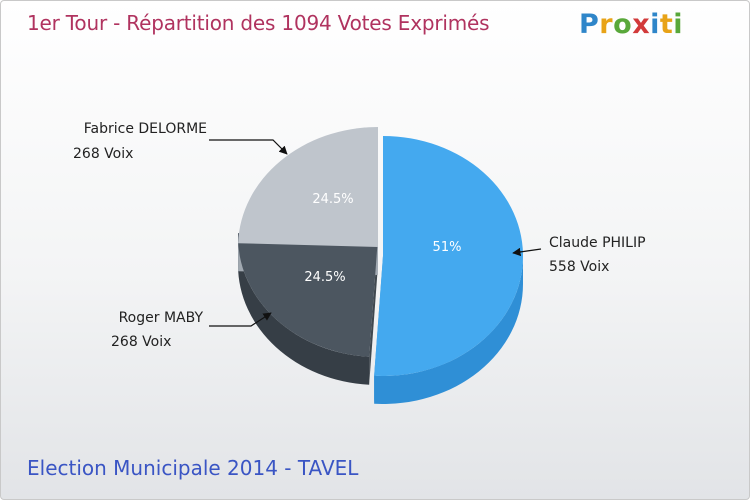 The image size is (750, 500). What do you see at coordinates (666, 24) in the screenshot?
I see `logo-letter: t` at bounding box center [666, 24].